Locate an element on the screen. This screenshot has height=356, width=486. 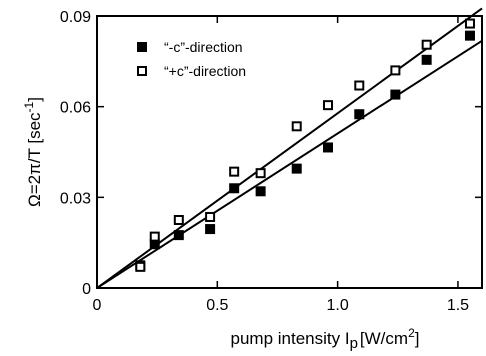
y-axis-label-main: Ω=2π/T [sec is located at coordinates (34, 159).